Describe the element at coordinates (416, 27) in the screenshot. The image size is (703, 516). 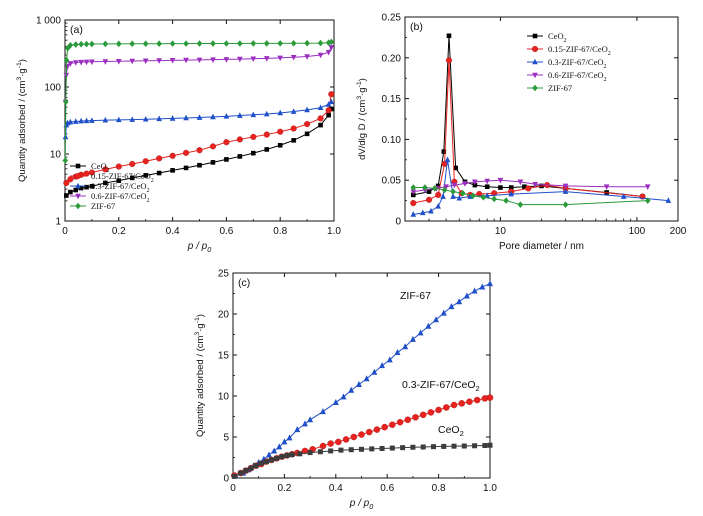
I see `panel-label: (b)` at that location.